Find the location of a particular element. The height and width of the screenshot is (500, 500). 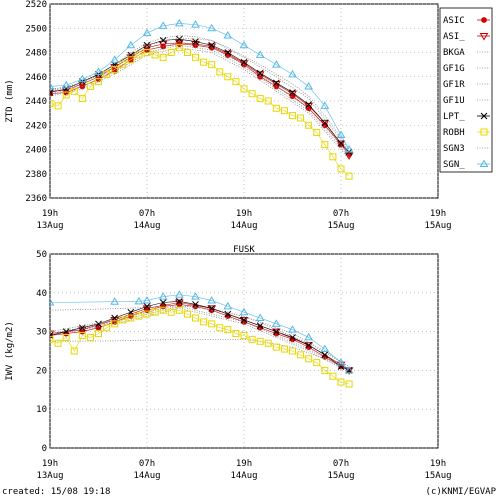

legend-label: ASIC is located at coordinates (454, 21).